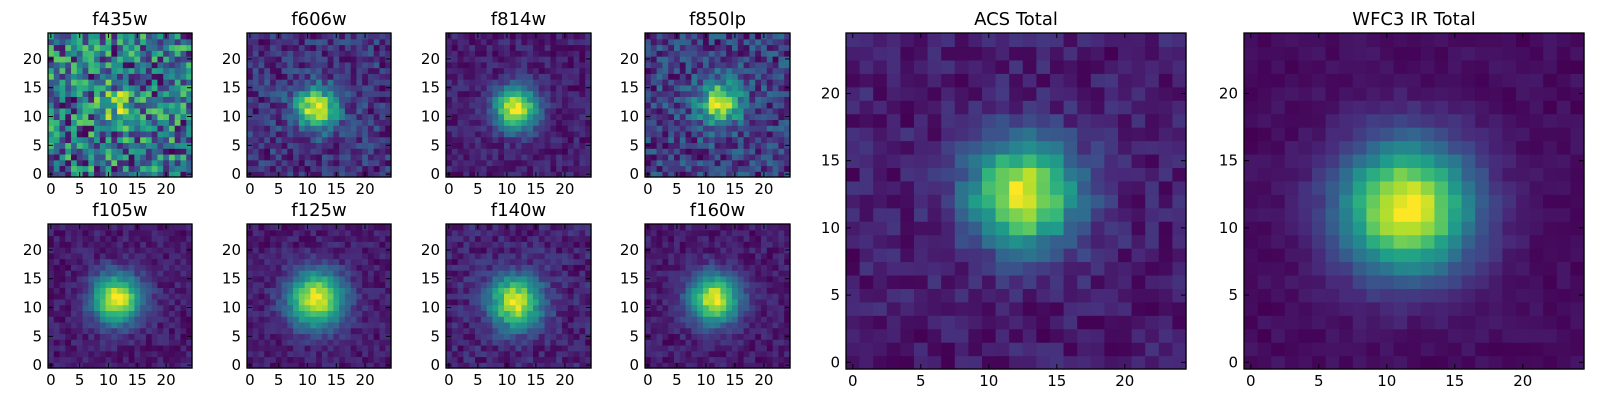 The width and height of the screenshot is (1600, 400). What do you see at coordinates (336, 189) in the screenshot?
I see `x-tick-label: 15` at bounding box center [336, 189].